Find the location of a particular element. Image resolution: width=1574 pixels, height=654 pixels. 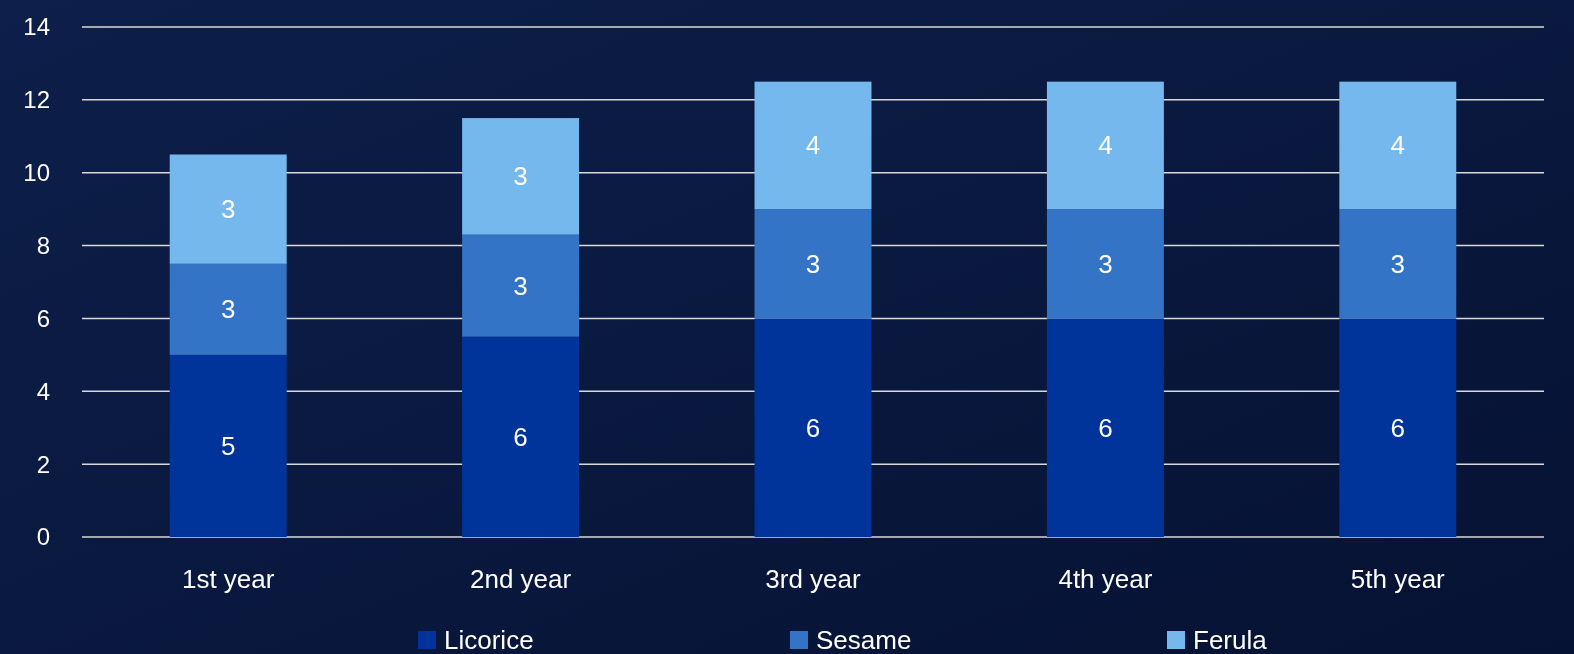

y-tick-label: 10 is located at coordinates (36, 173).